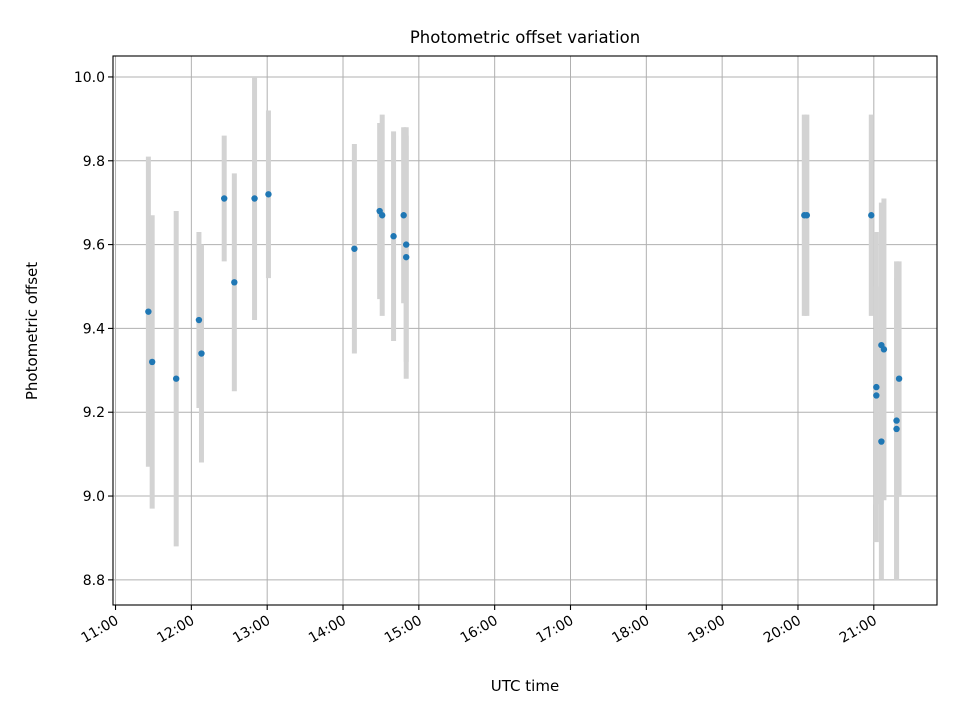 The image size is (960, 725). Describe the element at coordinates (89, 78) in the screenshot. I see `y-tick-label: 10.0` at that location.